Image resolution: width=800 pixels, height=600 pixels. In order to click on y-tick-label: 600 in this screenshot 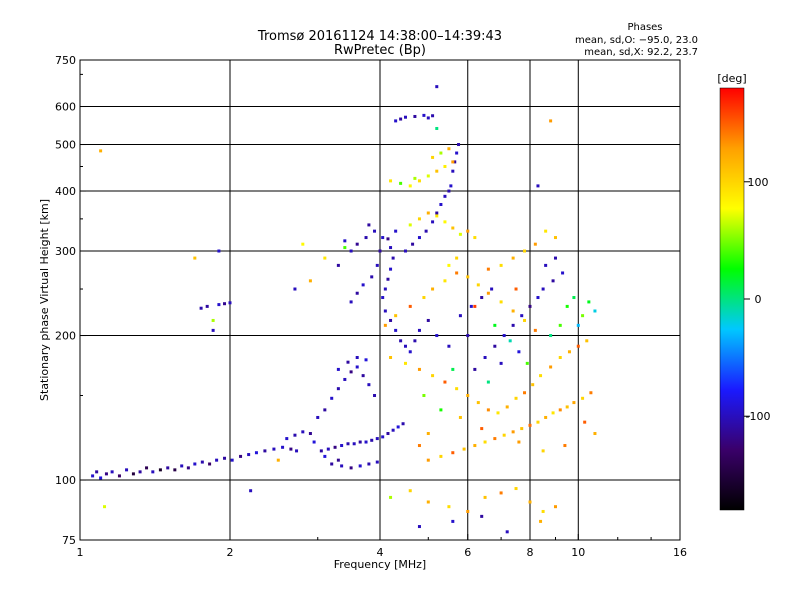, I will do `click(65, 107)`.